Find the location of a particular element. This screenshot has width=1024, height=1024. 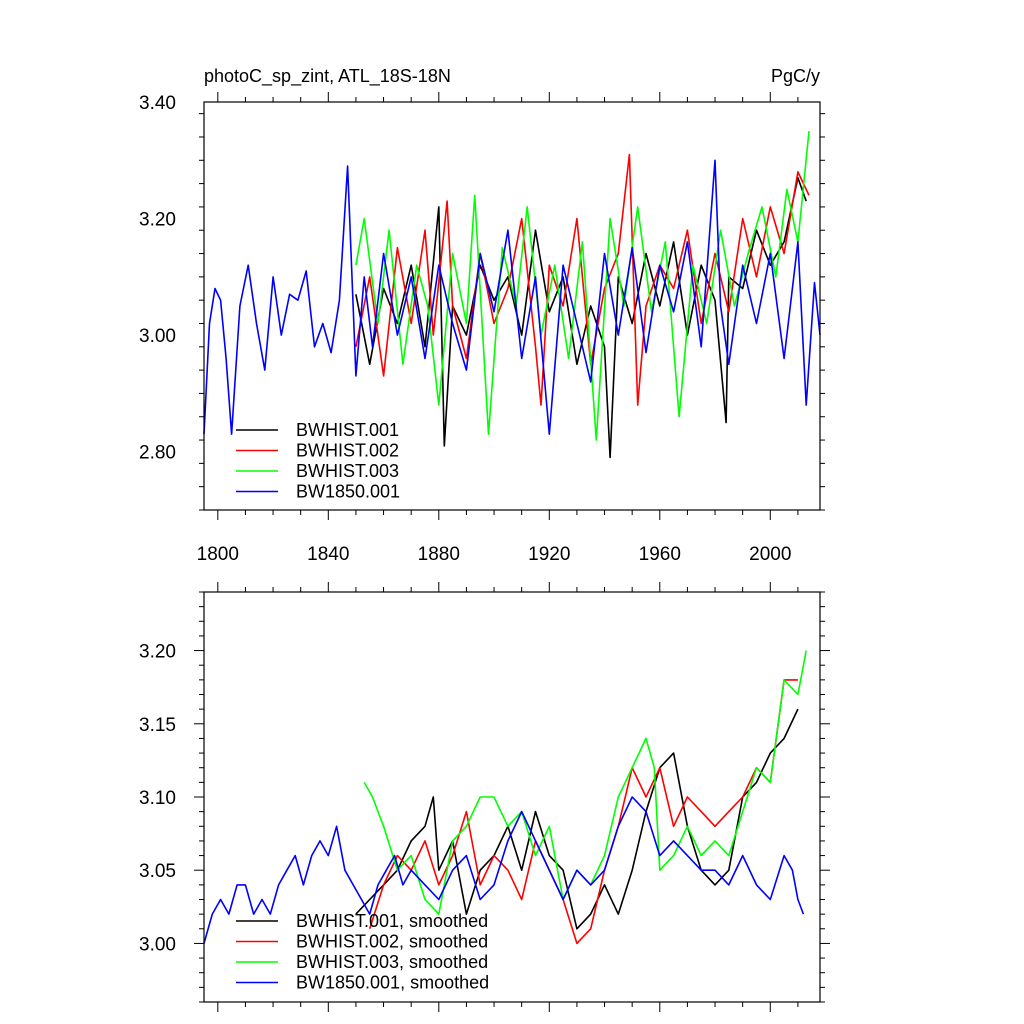

x-tick-label-1920: 1920 is located at coordinates (549, 554).